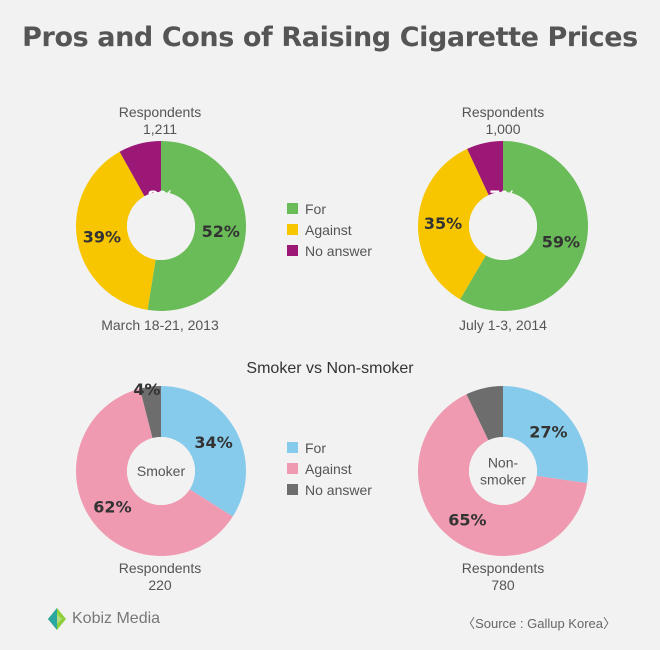 This screenshot has height=650, width=660. I want to click on donut1-date: March 18-21, 2013, so click(160, 325).